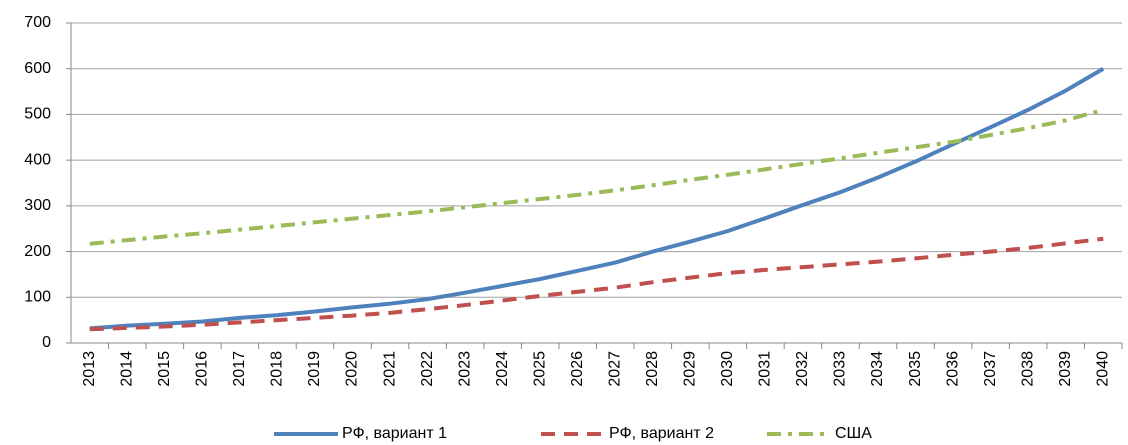 The image size is (1128, 445). Describe the element at coordinates (1102, 369) in the screenshot. I see `x-tick-label: 2040` at that location.